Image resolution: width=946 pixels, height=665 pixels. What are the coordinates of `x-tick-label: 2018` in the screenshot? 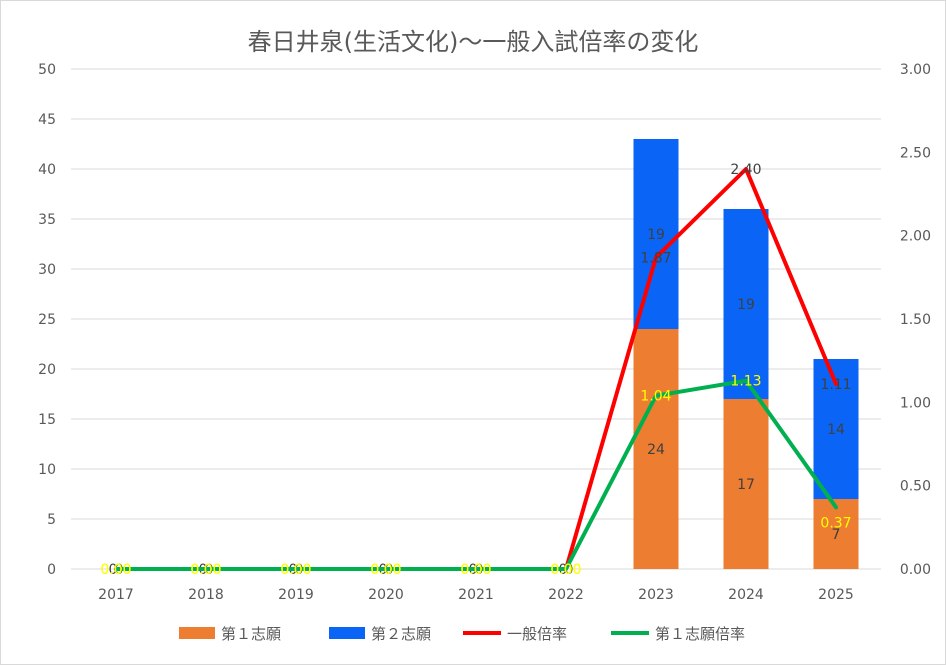 It's located at (206, 595).